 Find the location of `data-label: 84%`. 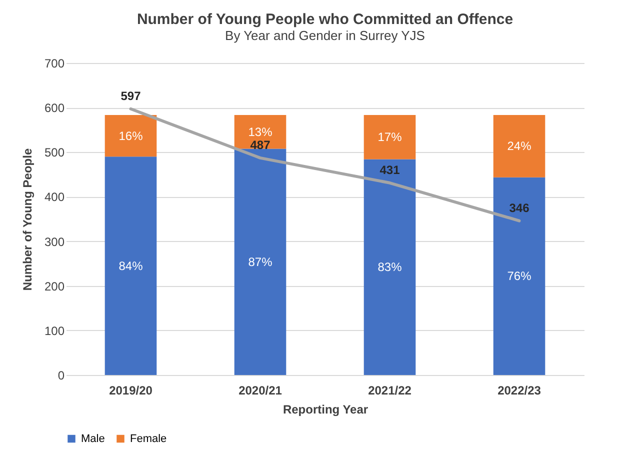

data-label: 84% is located at coordinates (131, 265).